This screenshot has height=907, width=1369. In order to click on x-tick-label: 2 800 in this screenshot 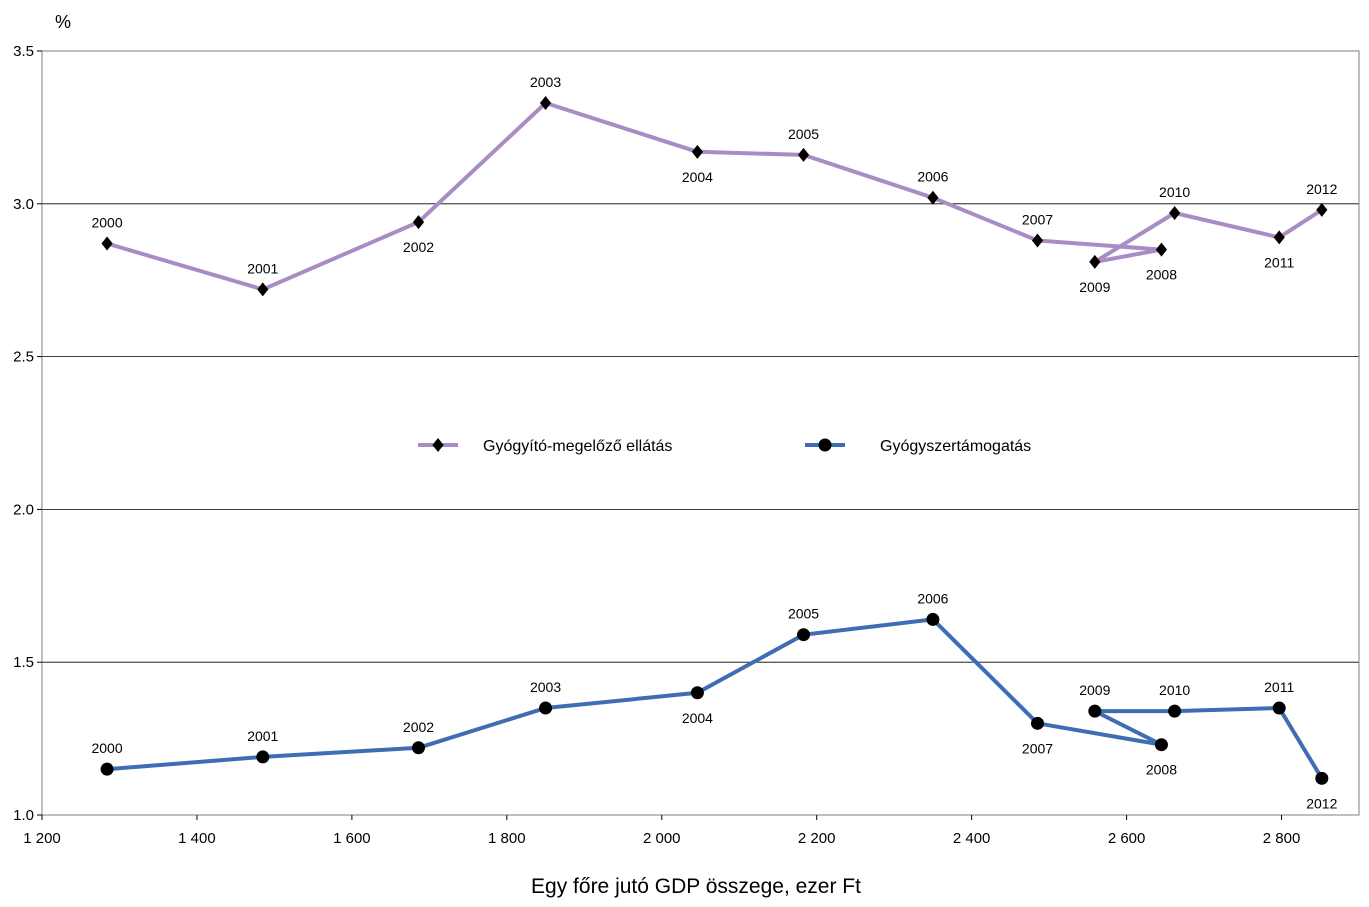, I will do `click(1282, 838)`.